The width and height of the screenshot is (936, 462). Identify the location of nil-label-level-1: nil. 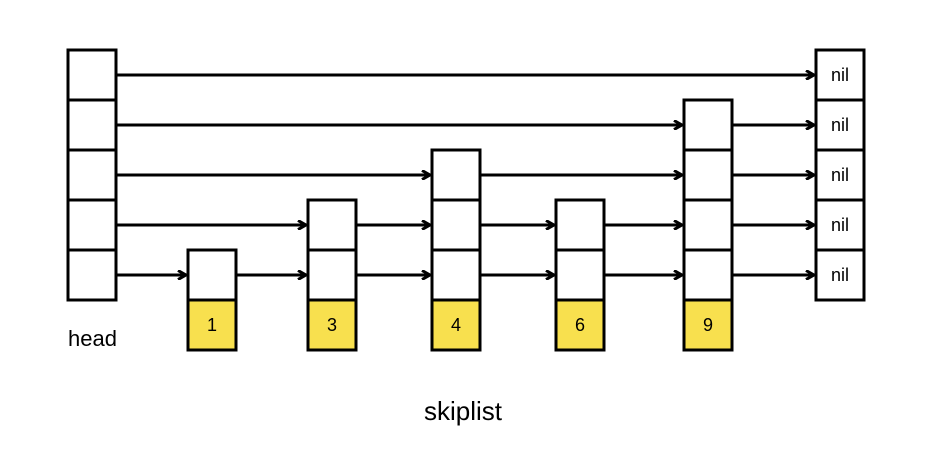
(840, 225).